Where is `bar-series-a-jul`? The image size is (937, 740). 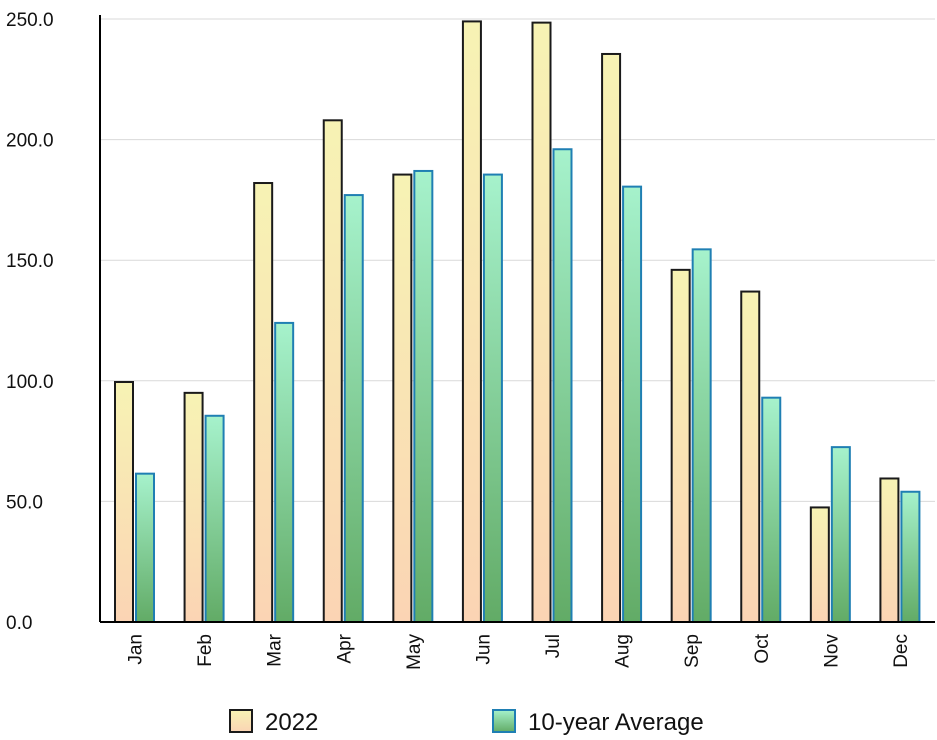
bar-series-a-jul is located at coordinates (541, 322).